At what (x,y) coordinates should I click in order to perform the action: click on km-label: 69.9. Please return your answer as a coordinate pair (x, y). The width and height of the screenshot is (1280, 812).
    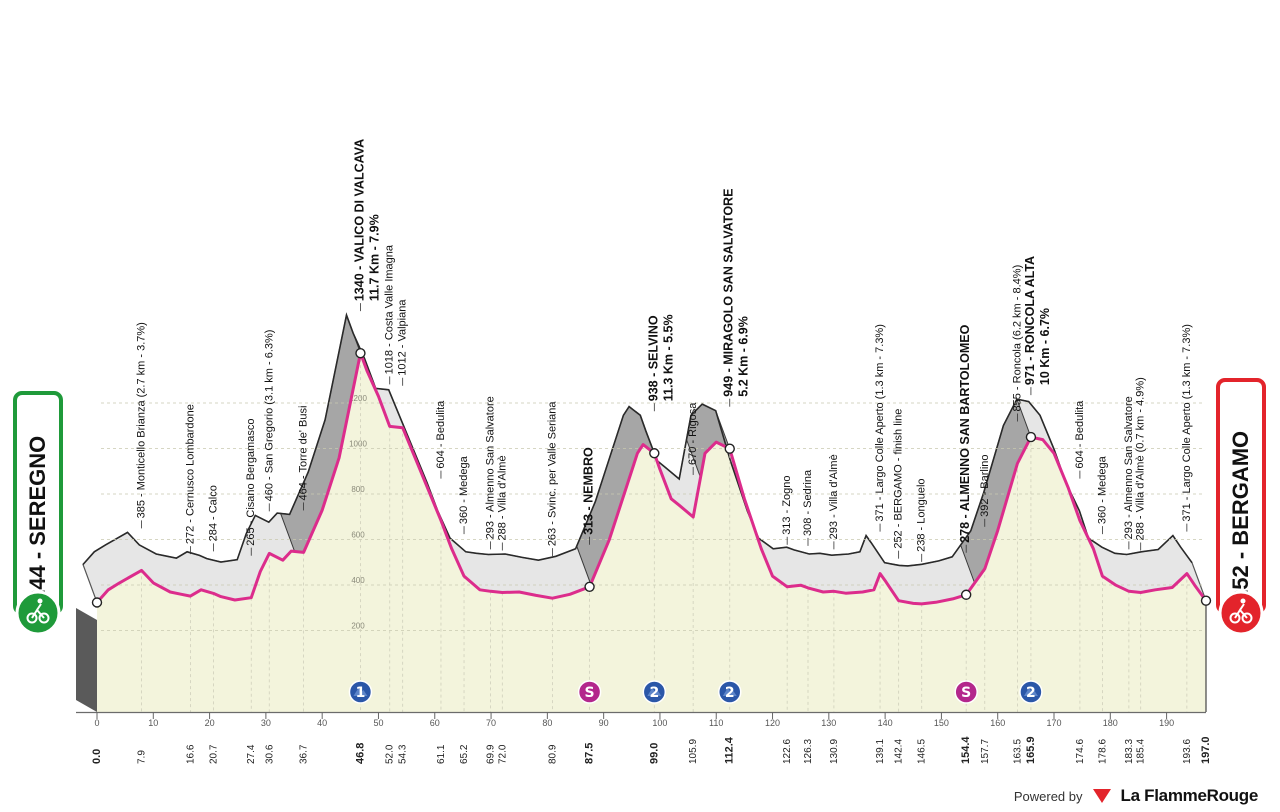
    Looking at the image, I should click on (490, 754).